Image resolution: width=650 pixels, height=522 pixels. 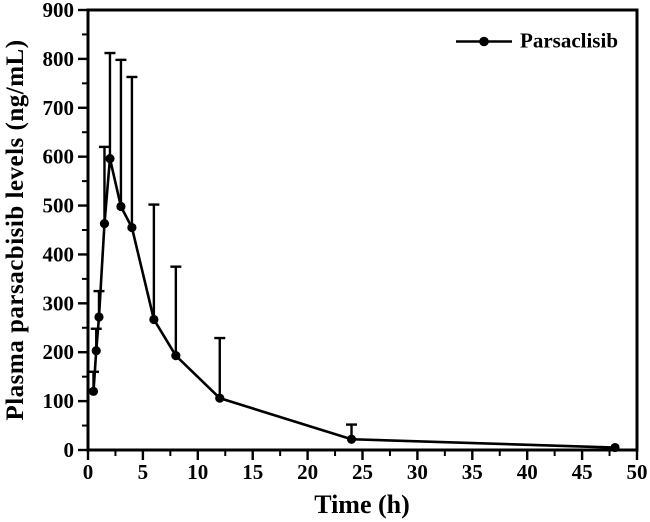 What do you see at coordinates (59, 401) in the screenshot?
I see `y-tick-label: 100` at bounding box center [59, 401].